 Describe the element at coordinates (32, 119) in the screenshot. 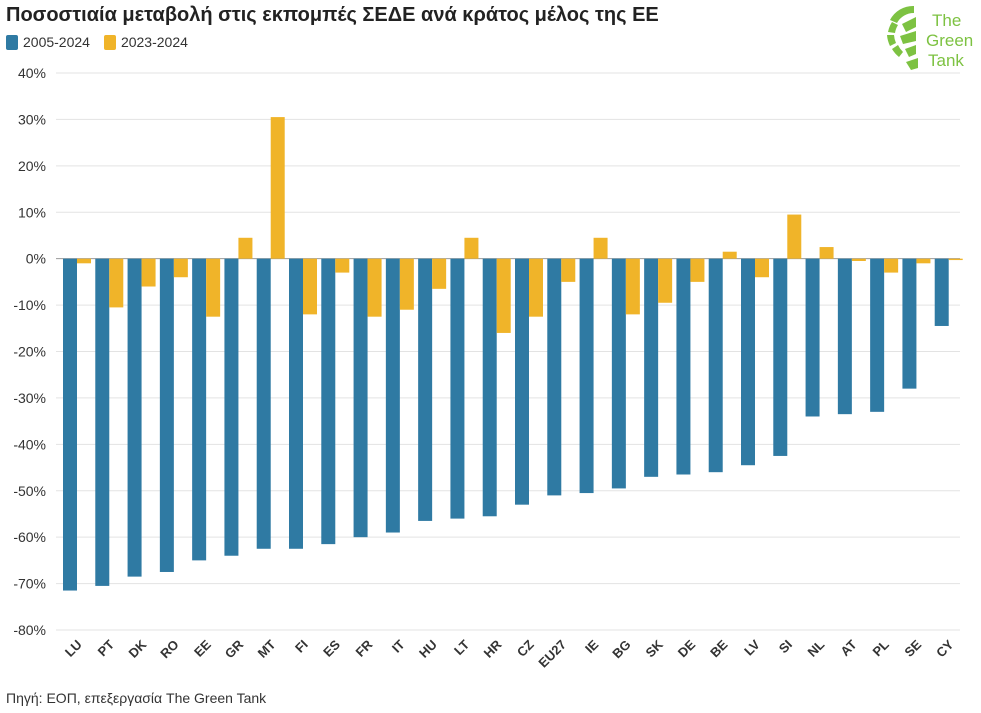

I see `y-tick-label: 30%` at that location.